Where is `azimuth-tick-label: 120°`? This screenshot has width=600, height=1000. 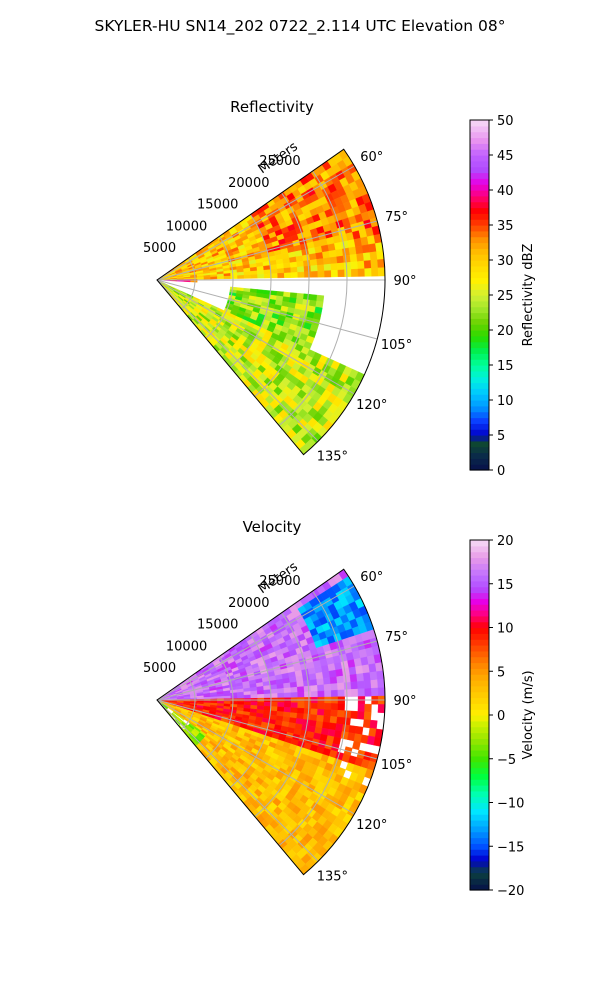
azimuth-tick-label: 120° is located at coordinates (371, 405).